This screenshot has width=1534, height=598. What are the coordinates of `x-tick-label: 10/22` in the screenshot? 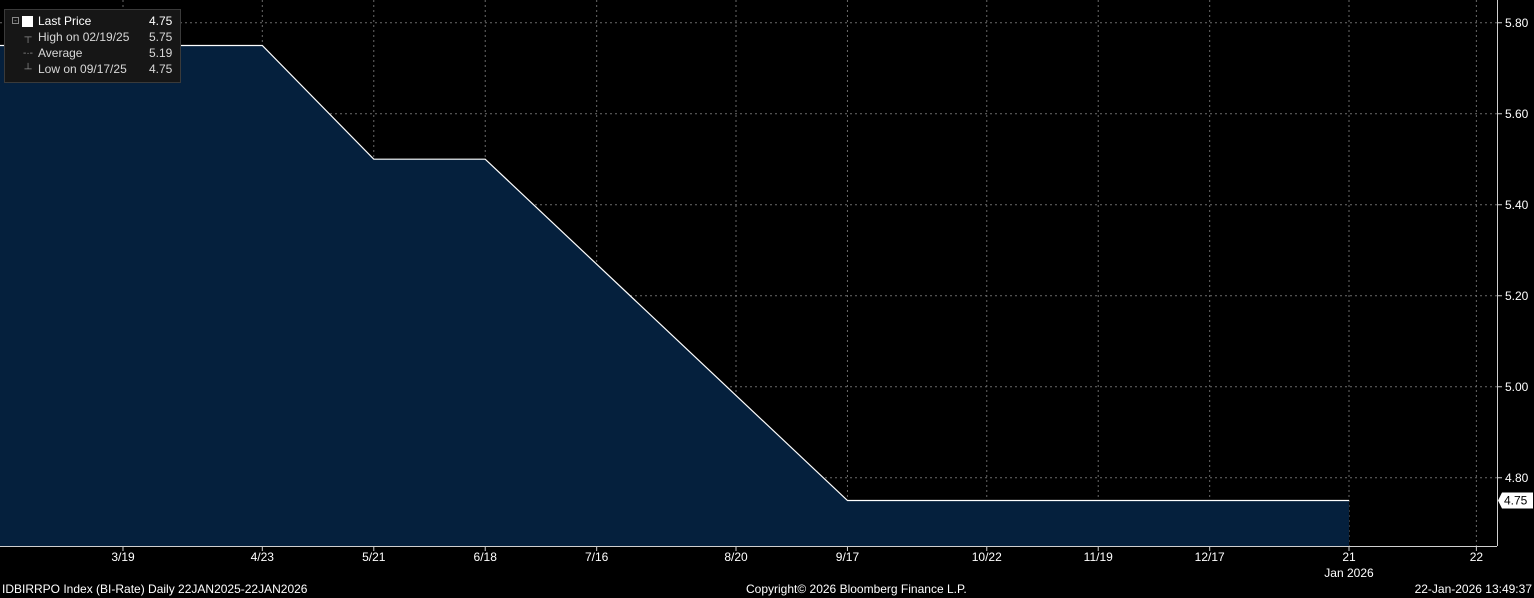 It's located at (987, 557).